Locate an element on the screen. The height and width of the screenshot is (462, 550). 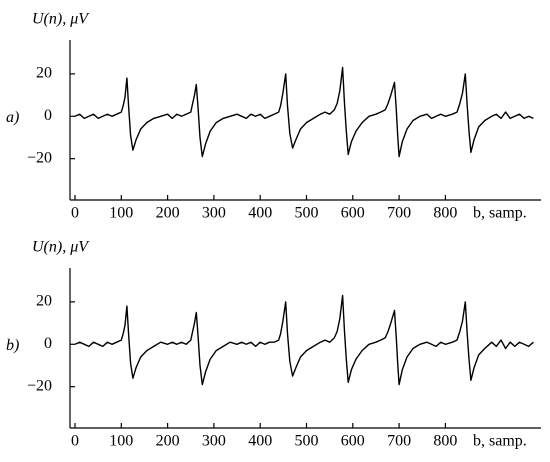
panel-label: b) is located at coordinates (12, 345).